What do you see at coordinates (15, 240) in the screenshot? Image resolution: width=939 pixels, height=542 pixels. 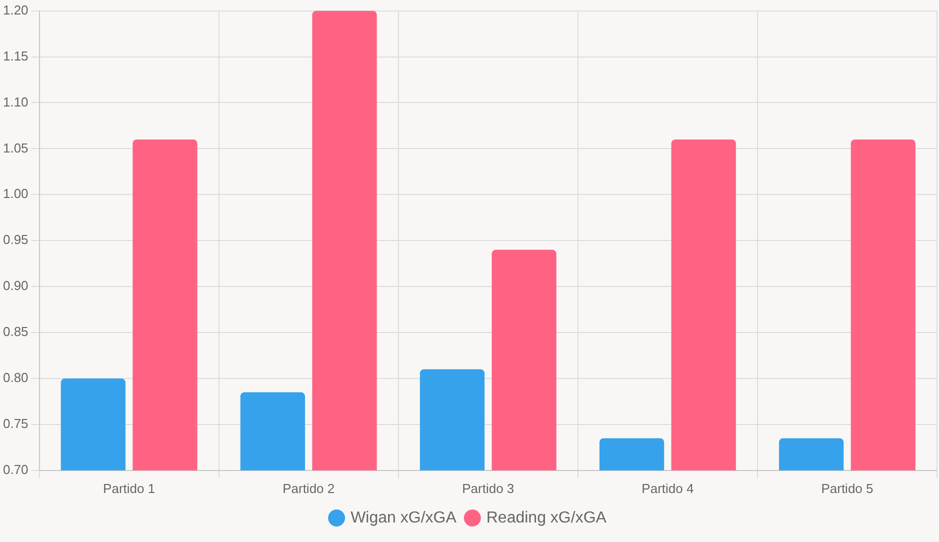 I see `y-tick-label: 0.95` at bounding box center [15, 240].